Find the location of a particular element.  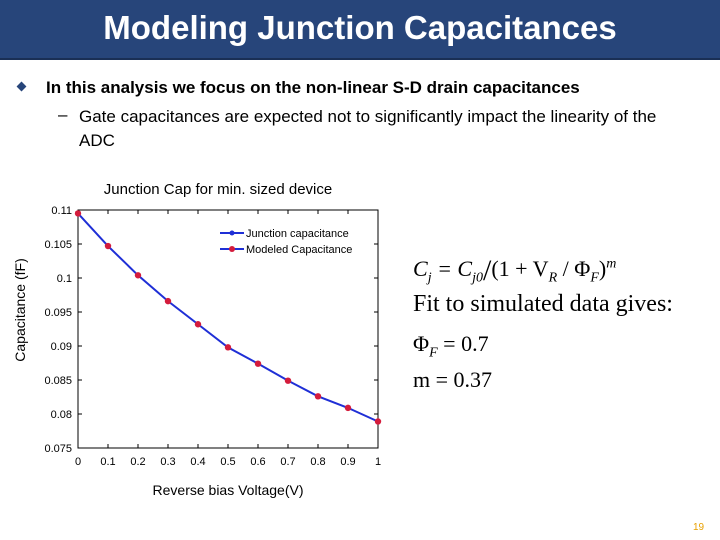

junction-cap-model-equation: Cj = Cj0/(1 + VR / ΦF)m is located at coordinates (514, 271).